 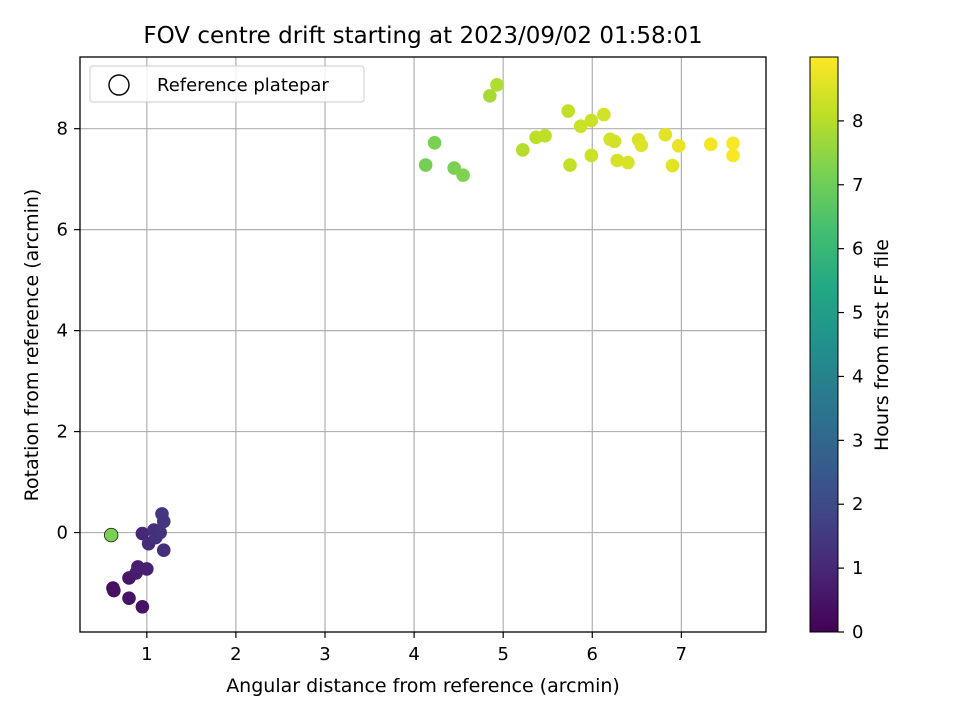 What do you see at coordinates (824, 344) in the screenshot?
I see `colorbar-gradient` at bounding box center [824, 344].